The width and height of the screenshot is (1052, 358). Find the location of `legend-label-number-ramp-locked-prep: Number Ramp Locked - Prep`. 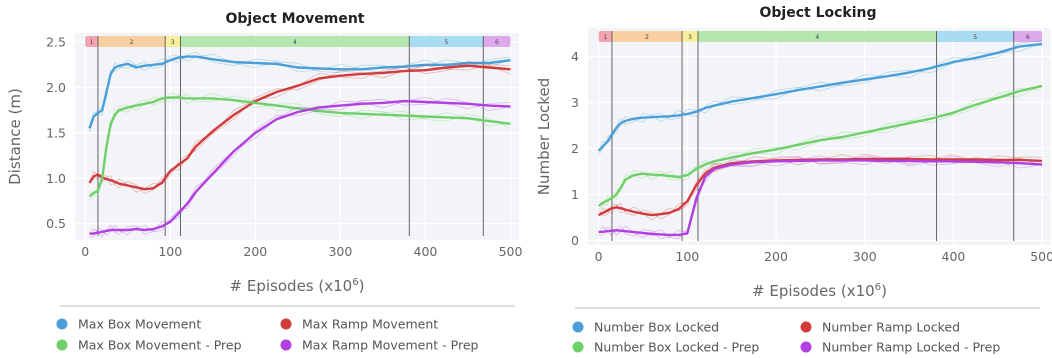

legend-label-number-ramp-locked-prep: Number Ramp Locked - Prep is located at coordinates (911, 347).